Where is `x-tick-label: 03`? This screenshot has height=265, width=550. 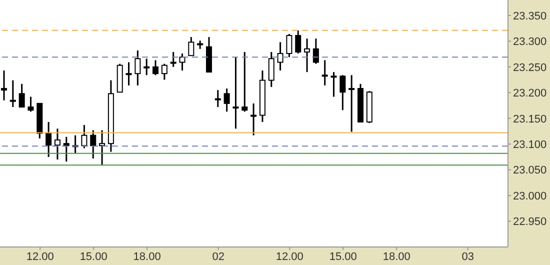 x-tick-label: 03 is located at coordinates (468, 256).